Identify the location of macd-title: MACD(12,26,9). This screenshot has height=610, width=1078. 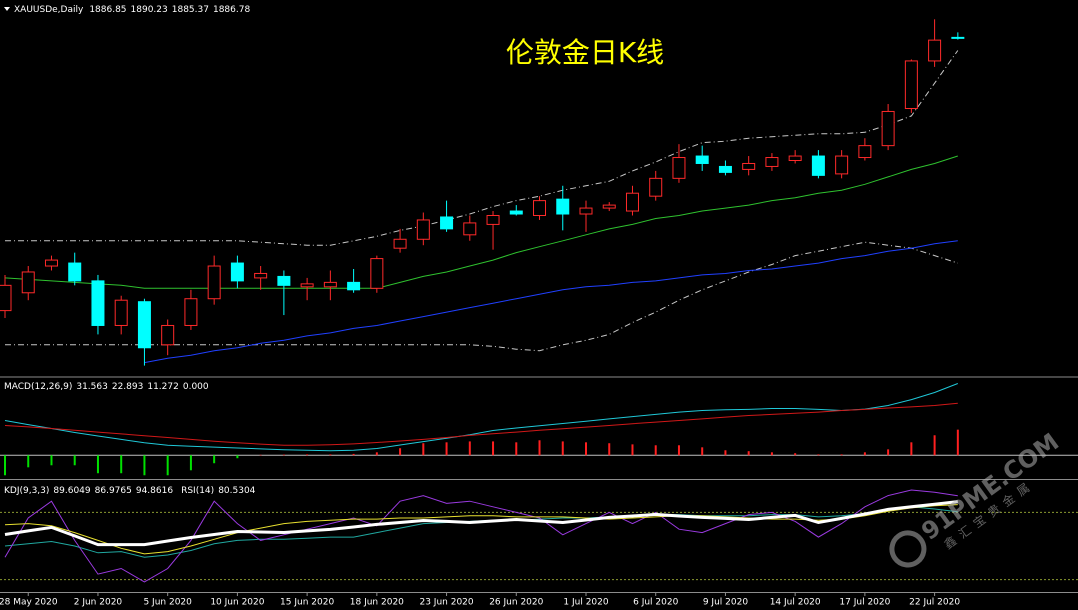
(38, 387).